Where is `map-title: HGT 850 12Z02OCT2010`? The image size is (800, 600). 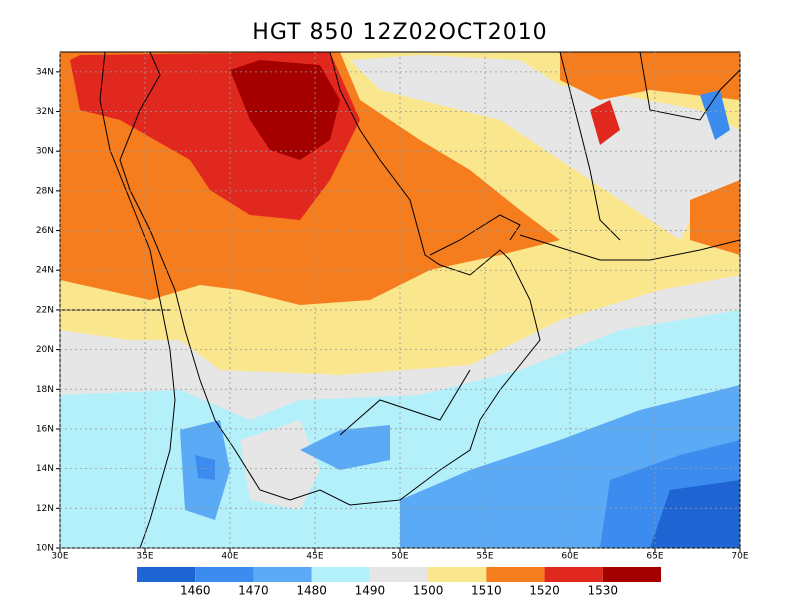 map-title: HGT 850 12Z02OCT2010 is located at coordinates (399, 32).